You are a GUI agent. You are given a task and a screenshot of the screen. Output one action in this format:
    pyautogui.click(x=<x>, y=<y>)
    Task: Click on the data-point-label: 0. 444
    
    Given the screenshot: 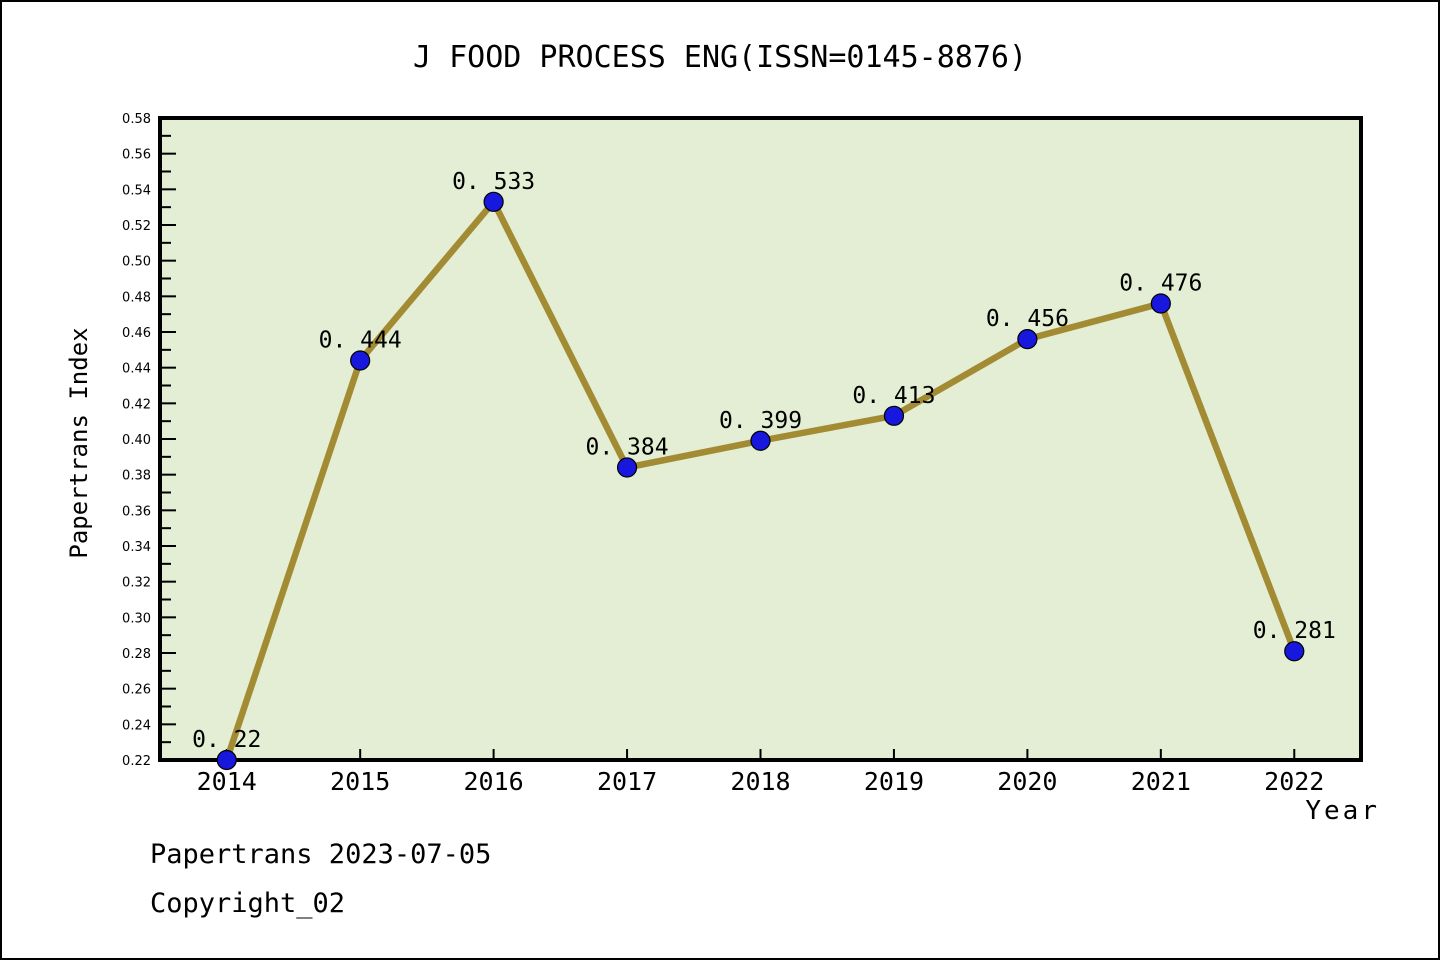 What is the action you would take?
    pyautogui.click(x=360, y=341)
    